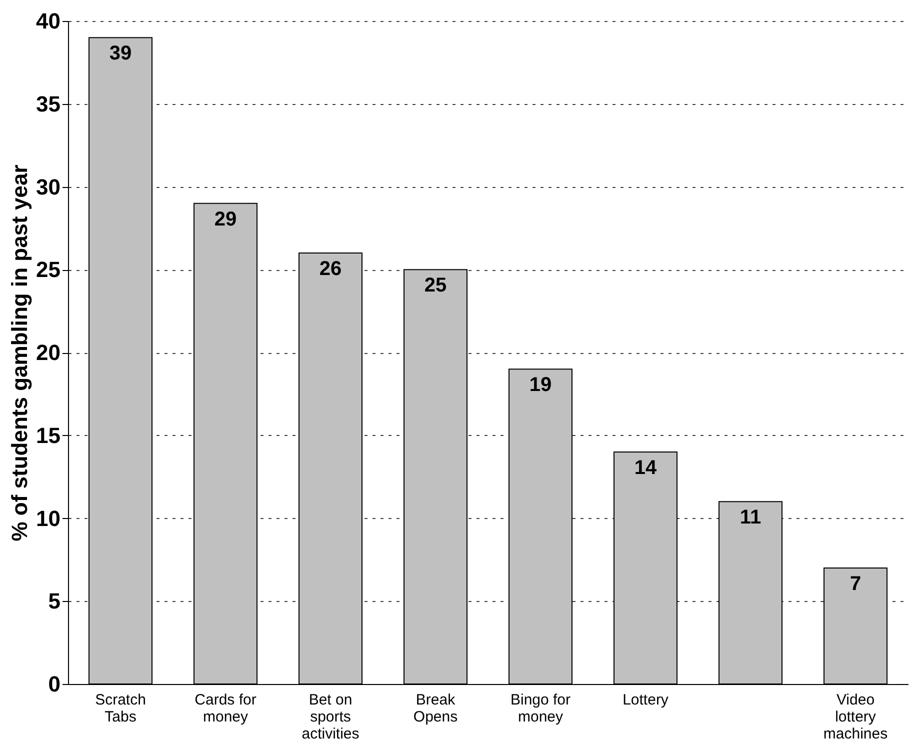 The height and width of the screenshot is (746, 916). Describe the element at coordinates (120, 709) in the screenshot. I see `x-tick-label: Scratch Tabs` at that location.